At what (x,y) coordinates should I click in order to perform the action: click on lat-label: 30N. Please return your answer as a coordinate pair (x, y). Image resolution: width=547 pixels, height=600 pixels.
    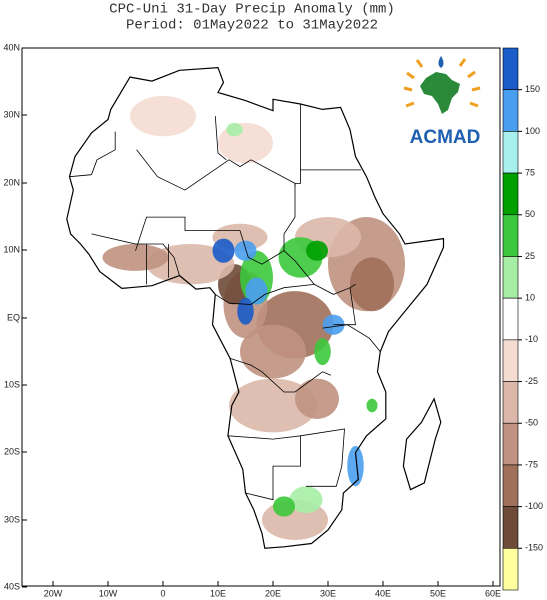
    Looking at the image, I should click on (11, 114).